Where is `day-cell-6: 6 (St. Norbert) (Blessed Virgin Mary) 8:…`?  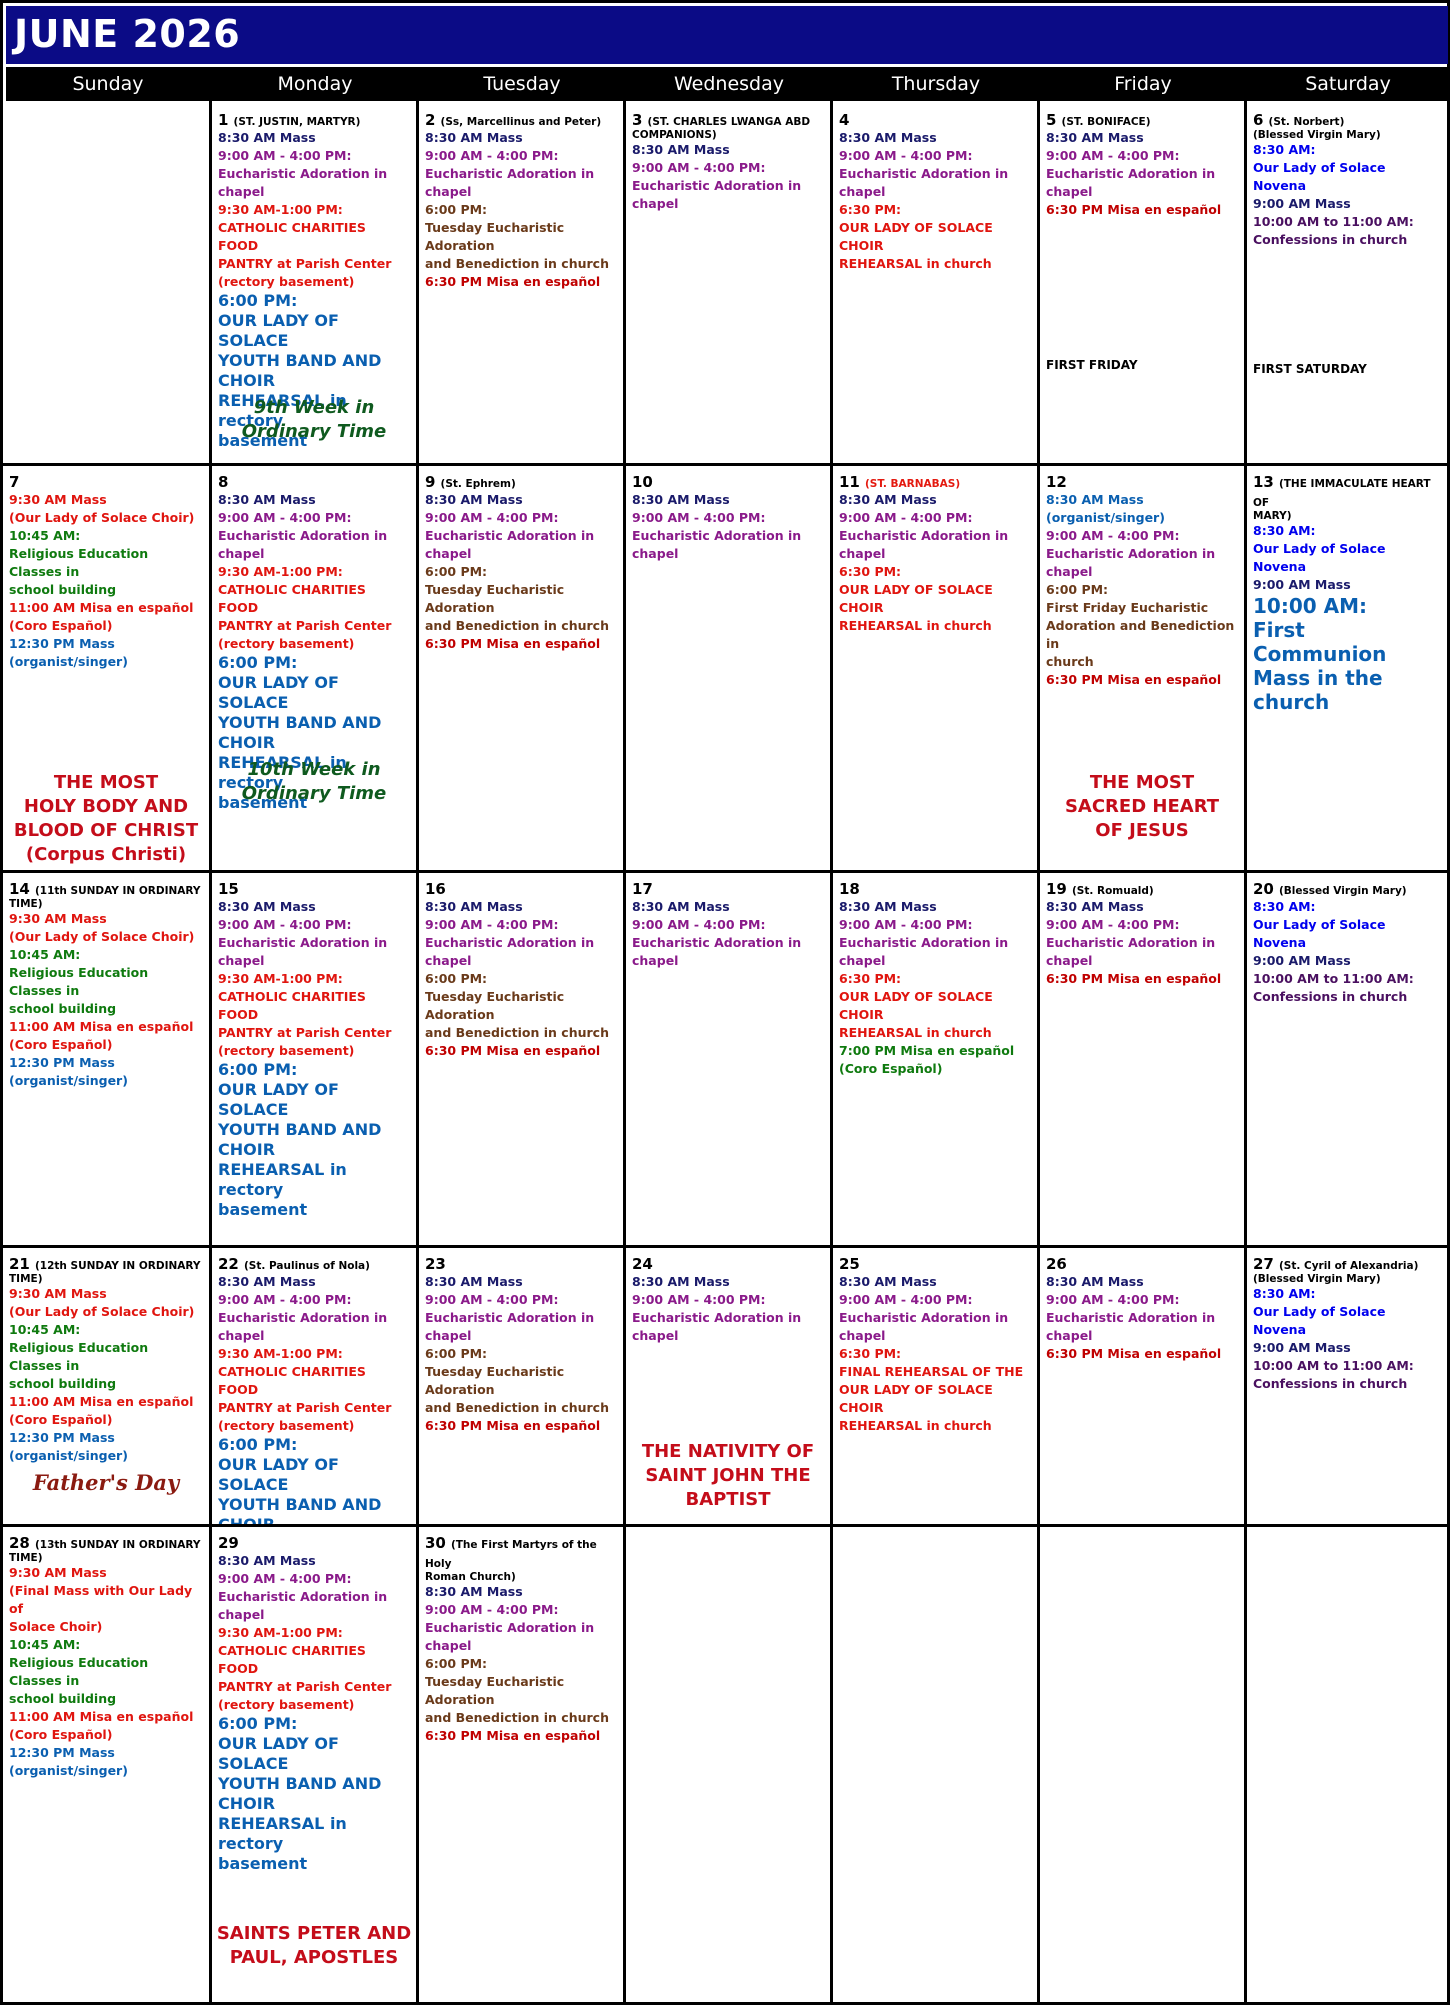
day-cell-6: 6 (St. Norbert) (Blessed Virgin Mary) 8:… is located at coordinates (1347, 283).